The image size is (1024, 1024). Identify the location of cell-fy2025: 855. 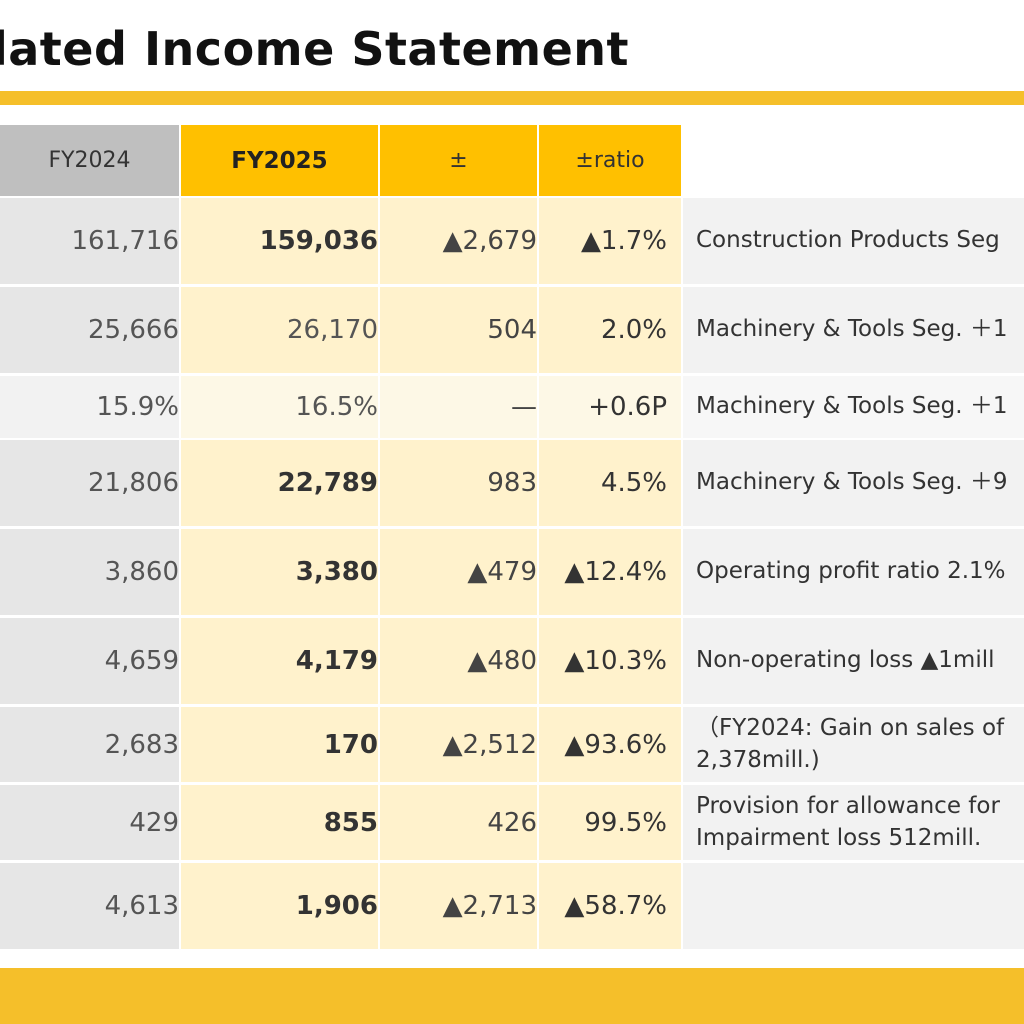
(279, 822).